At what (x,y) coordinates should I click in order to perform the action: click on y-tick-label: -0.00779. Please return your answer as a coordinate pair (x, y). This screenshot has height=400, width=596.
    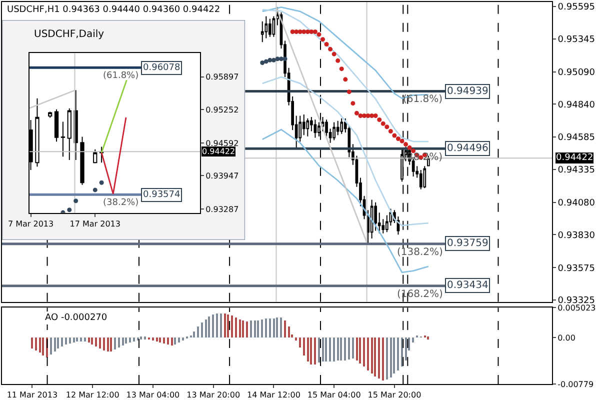
    Looking at the image, I should click on (576, 384).